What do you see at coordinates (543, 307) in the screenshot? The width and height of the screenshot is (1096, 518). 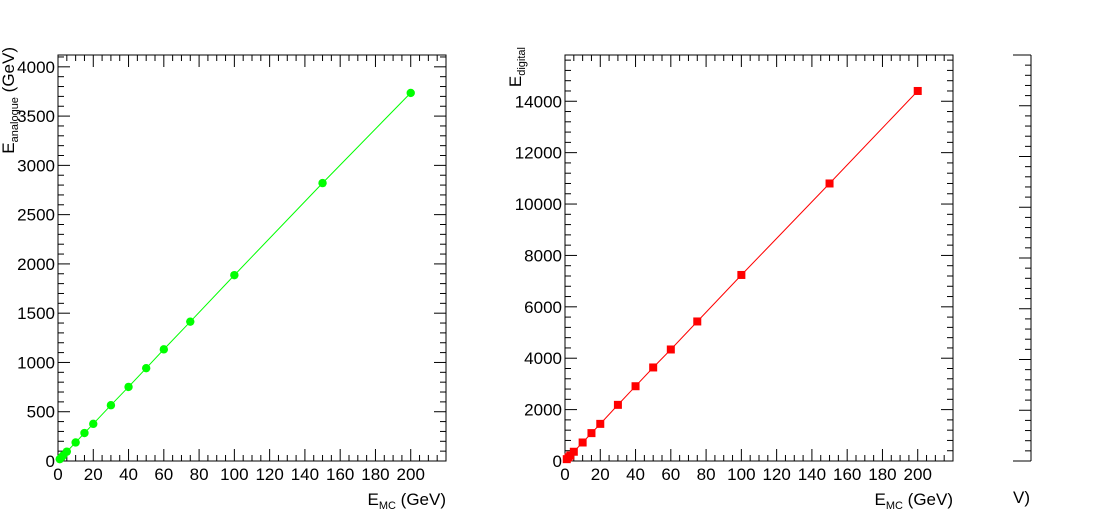 I see `y-tick-label: 6000` at bounding box center [543, 307].